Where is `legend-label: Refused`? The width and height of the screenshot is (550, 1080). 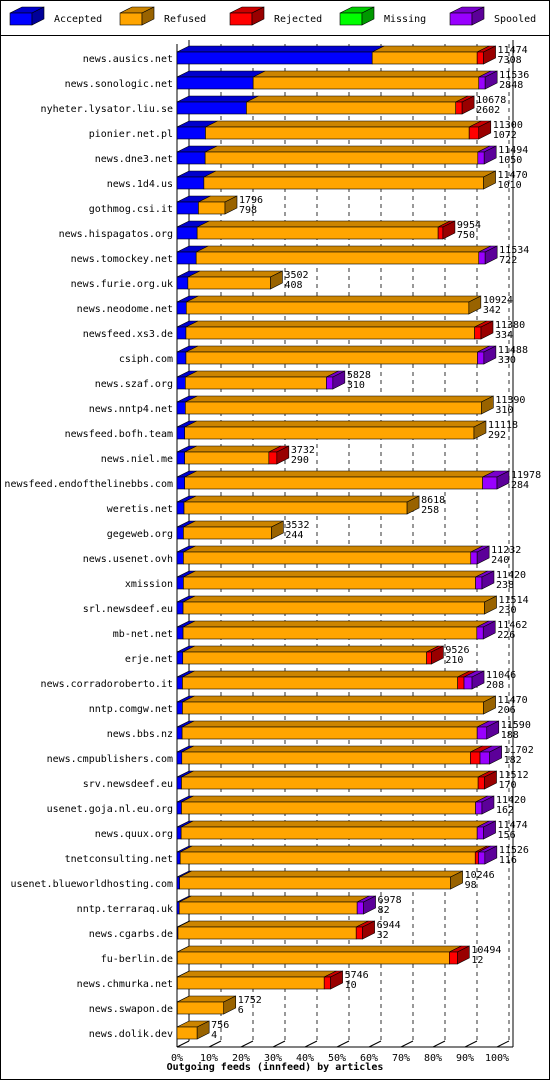
legend-label: Refused is located at coordinates (185, 19).